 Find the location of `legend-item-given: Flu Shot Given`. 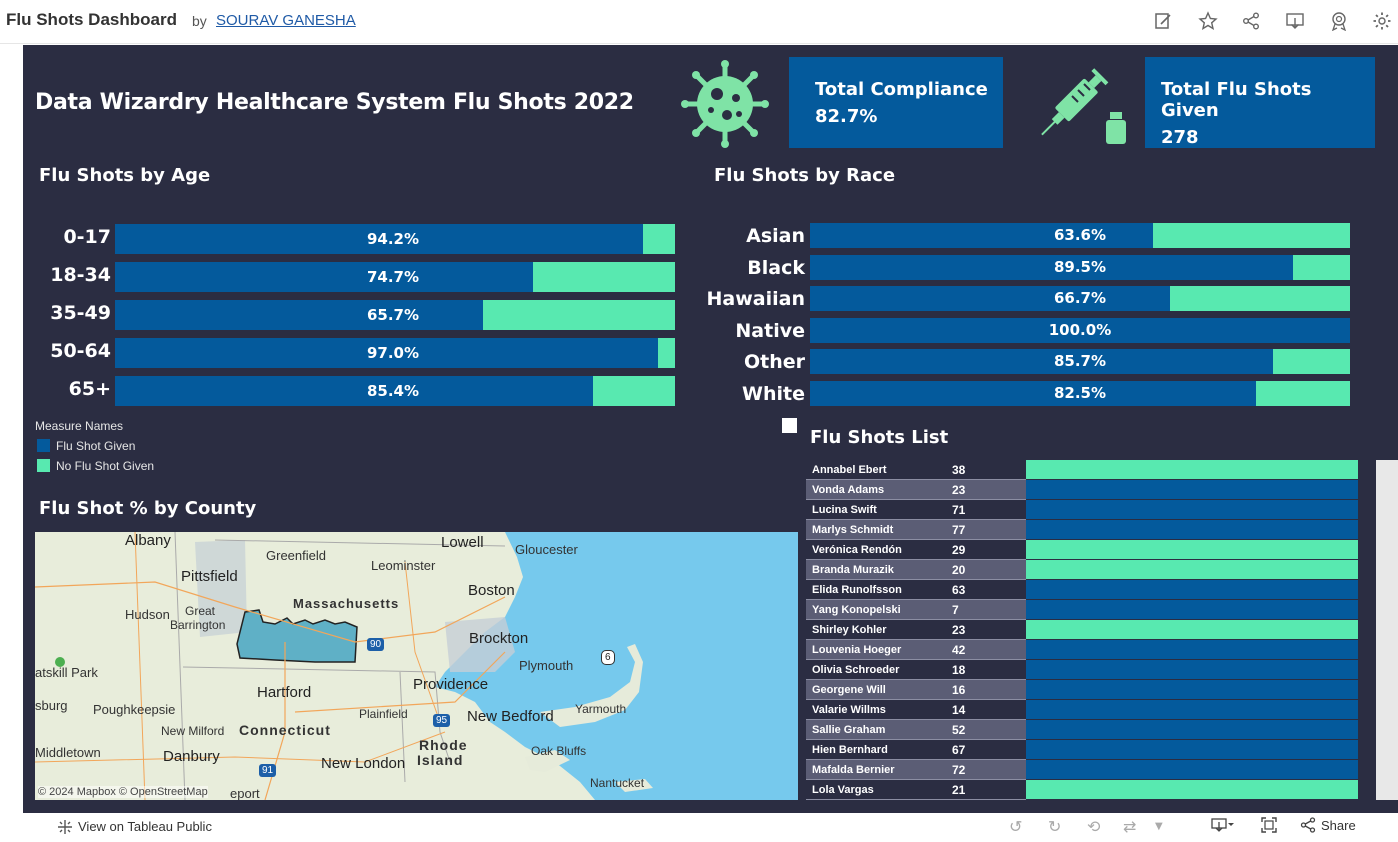

legend-item-given: Flu Shot Given is located at coordinates (86, 446).